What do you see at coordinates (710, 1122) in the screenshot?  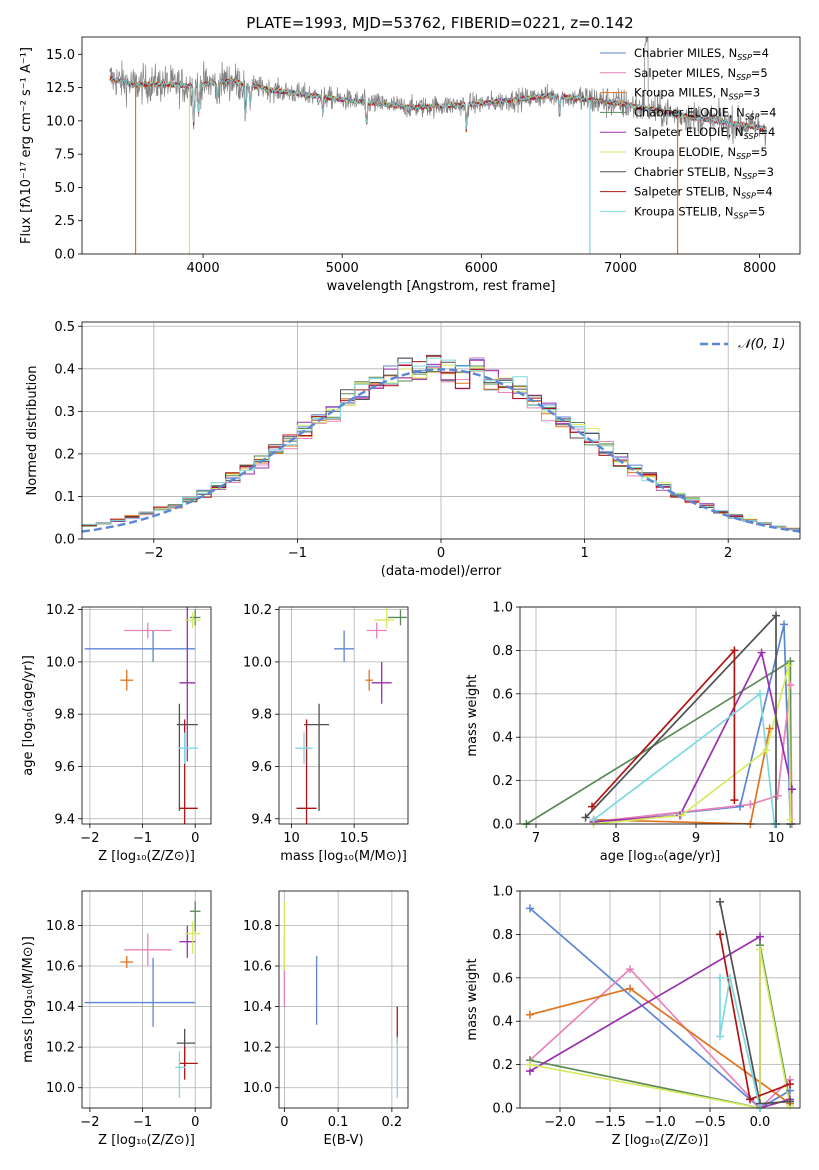 I see `x-tick-label: −0.5` at bounding box center [710, 1122].